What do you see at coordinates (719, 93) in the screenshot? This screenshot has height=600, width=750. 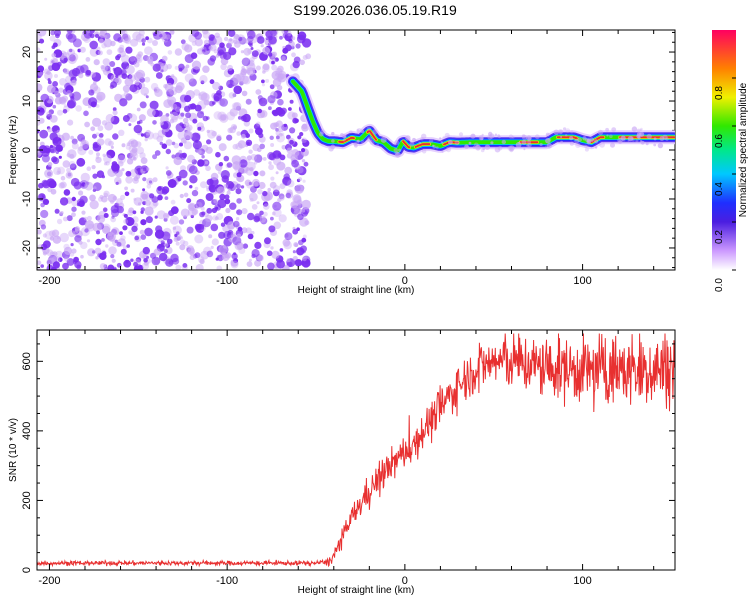 I see `colorbar-tick-label: 0.8` at bounding box center [719, 93].